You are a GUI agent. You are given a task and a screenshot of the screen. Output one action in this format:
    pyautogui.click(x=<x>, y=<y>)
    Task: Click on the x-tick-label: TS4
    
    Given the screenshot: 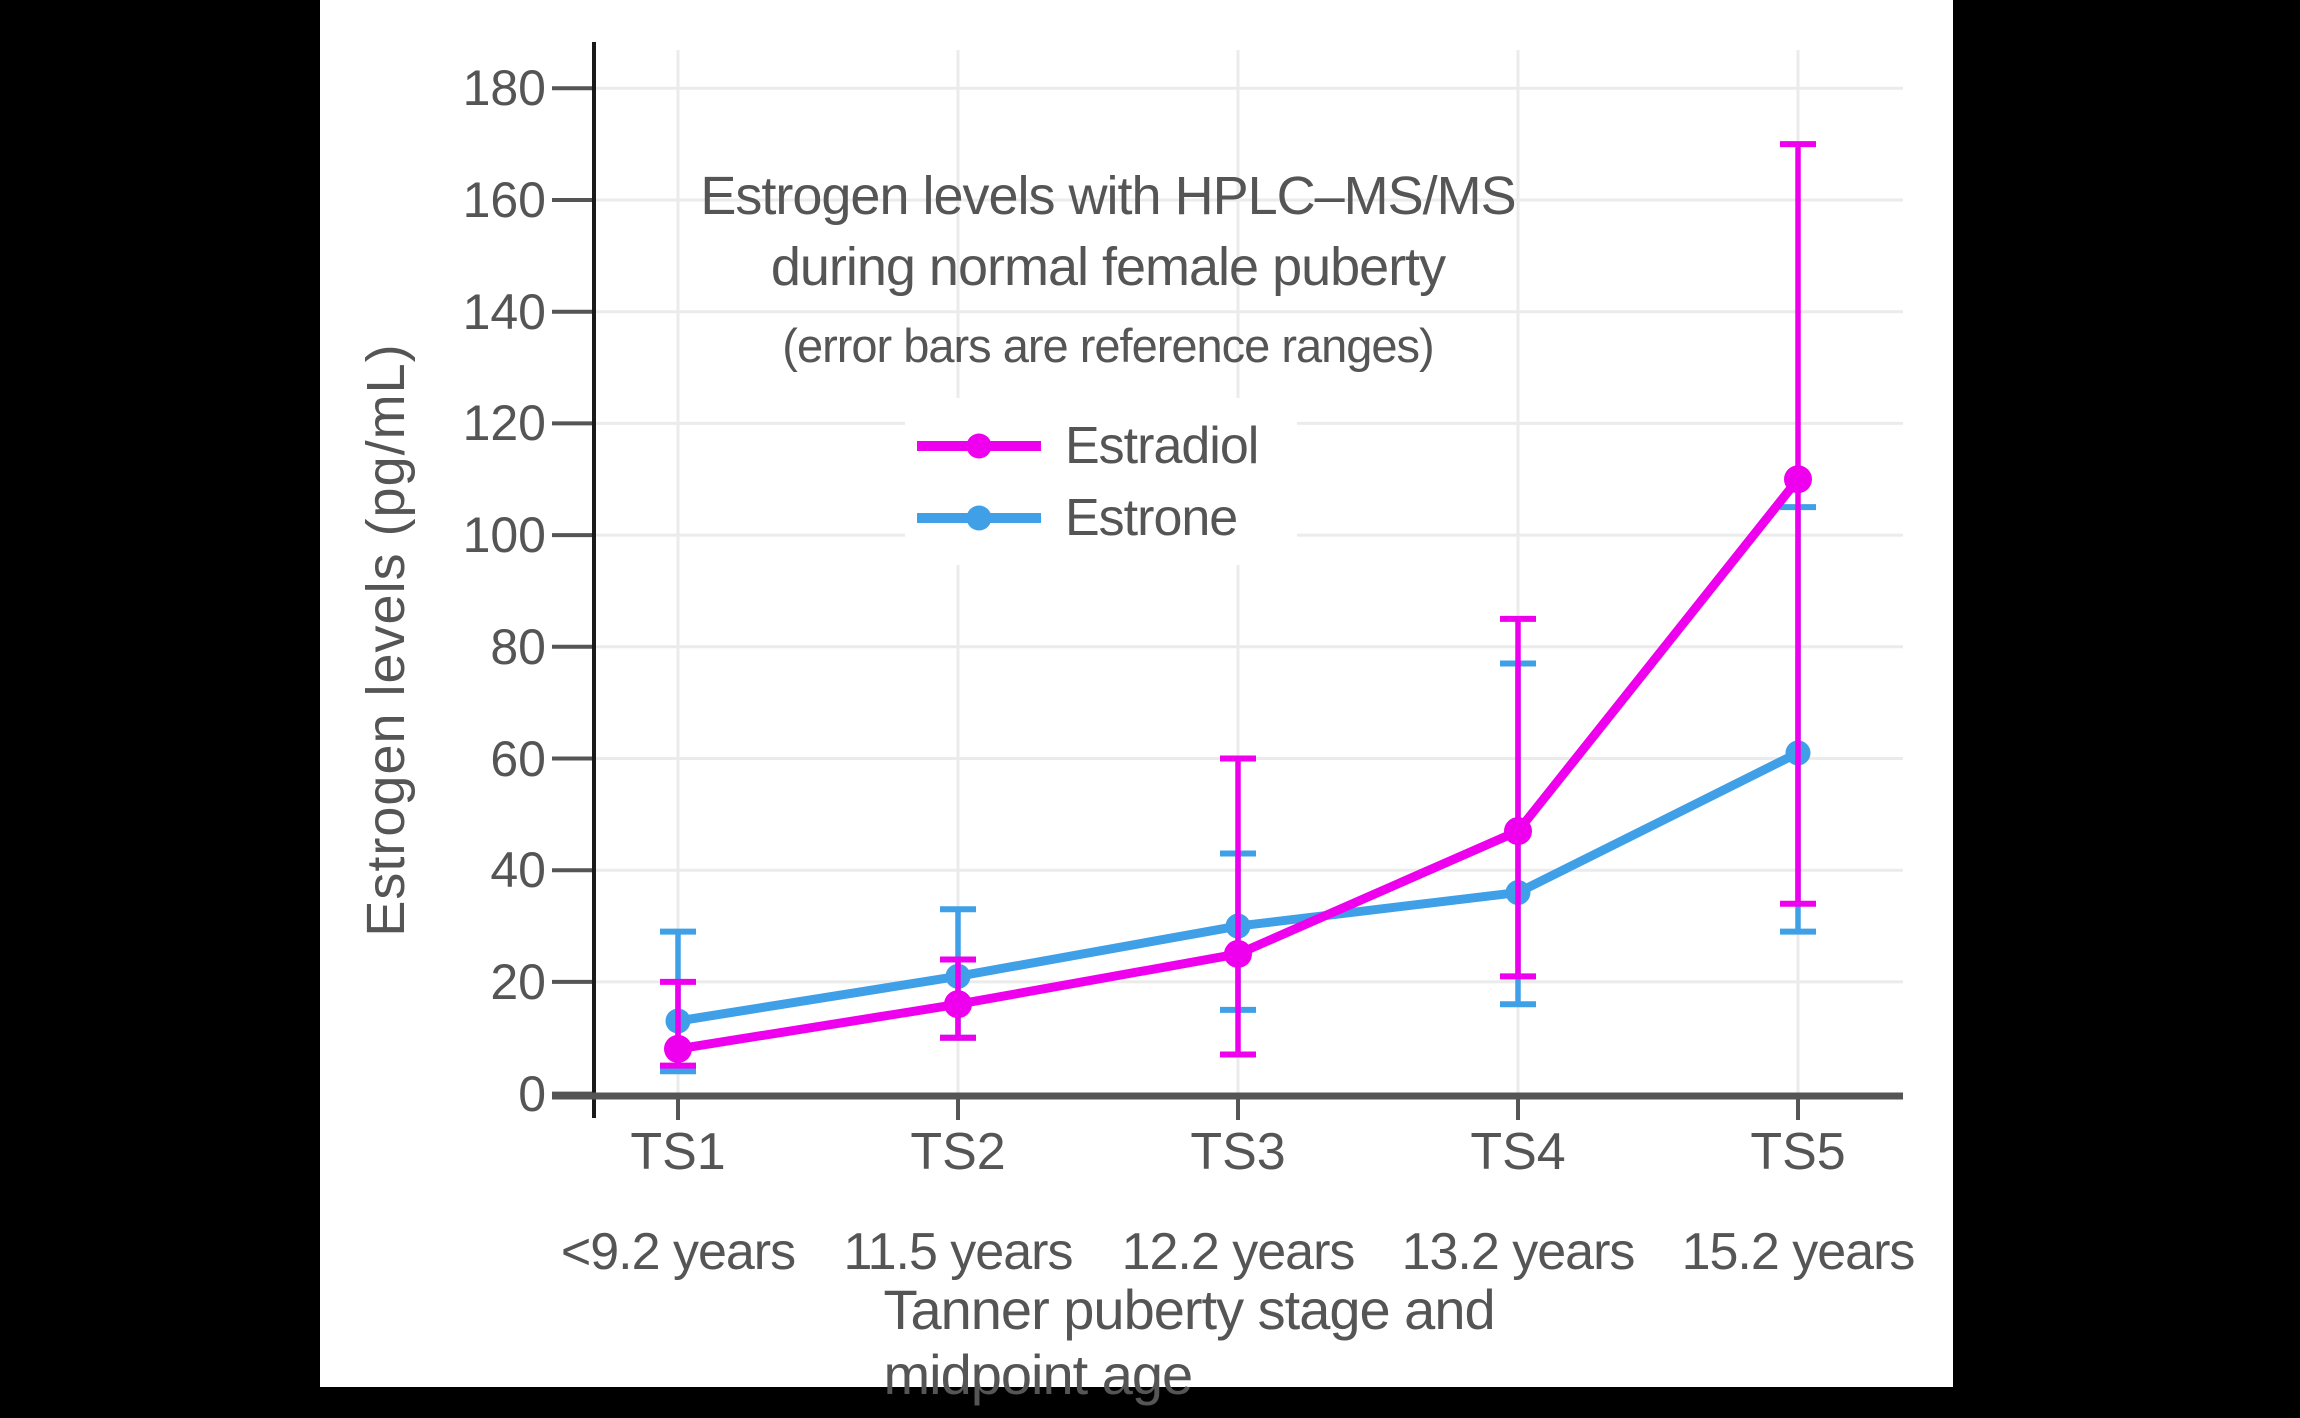 What is the action you would take?
    pyautogui.click(x=1518, y=1152)
    